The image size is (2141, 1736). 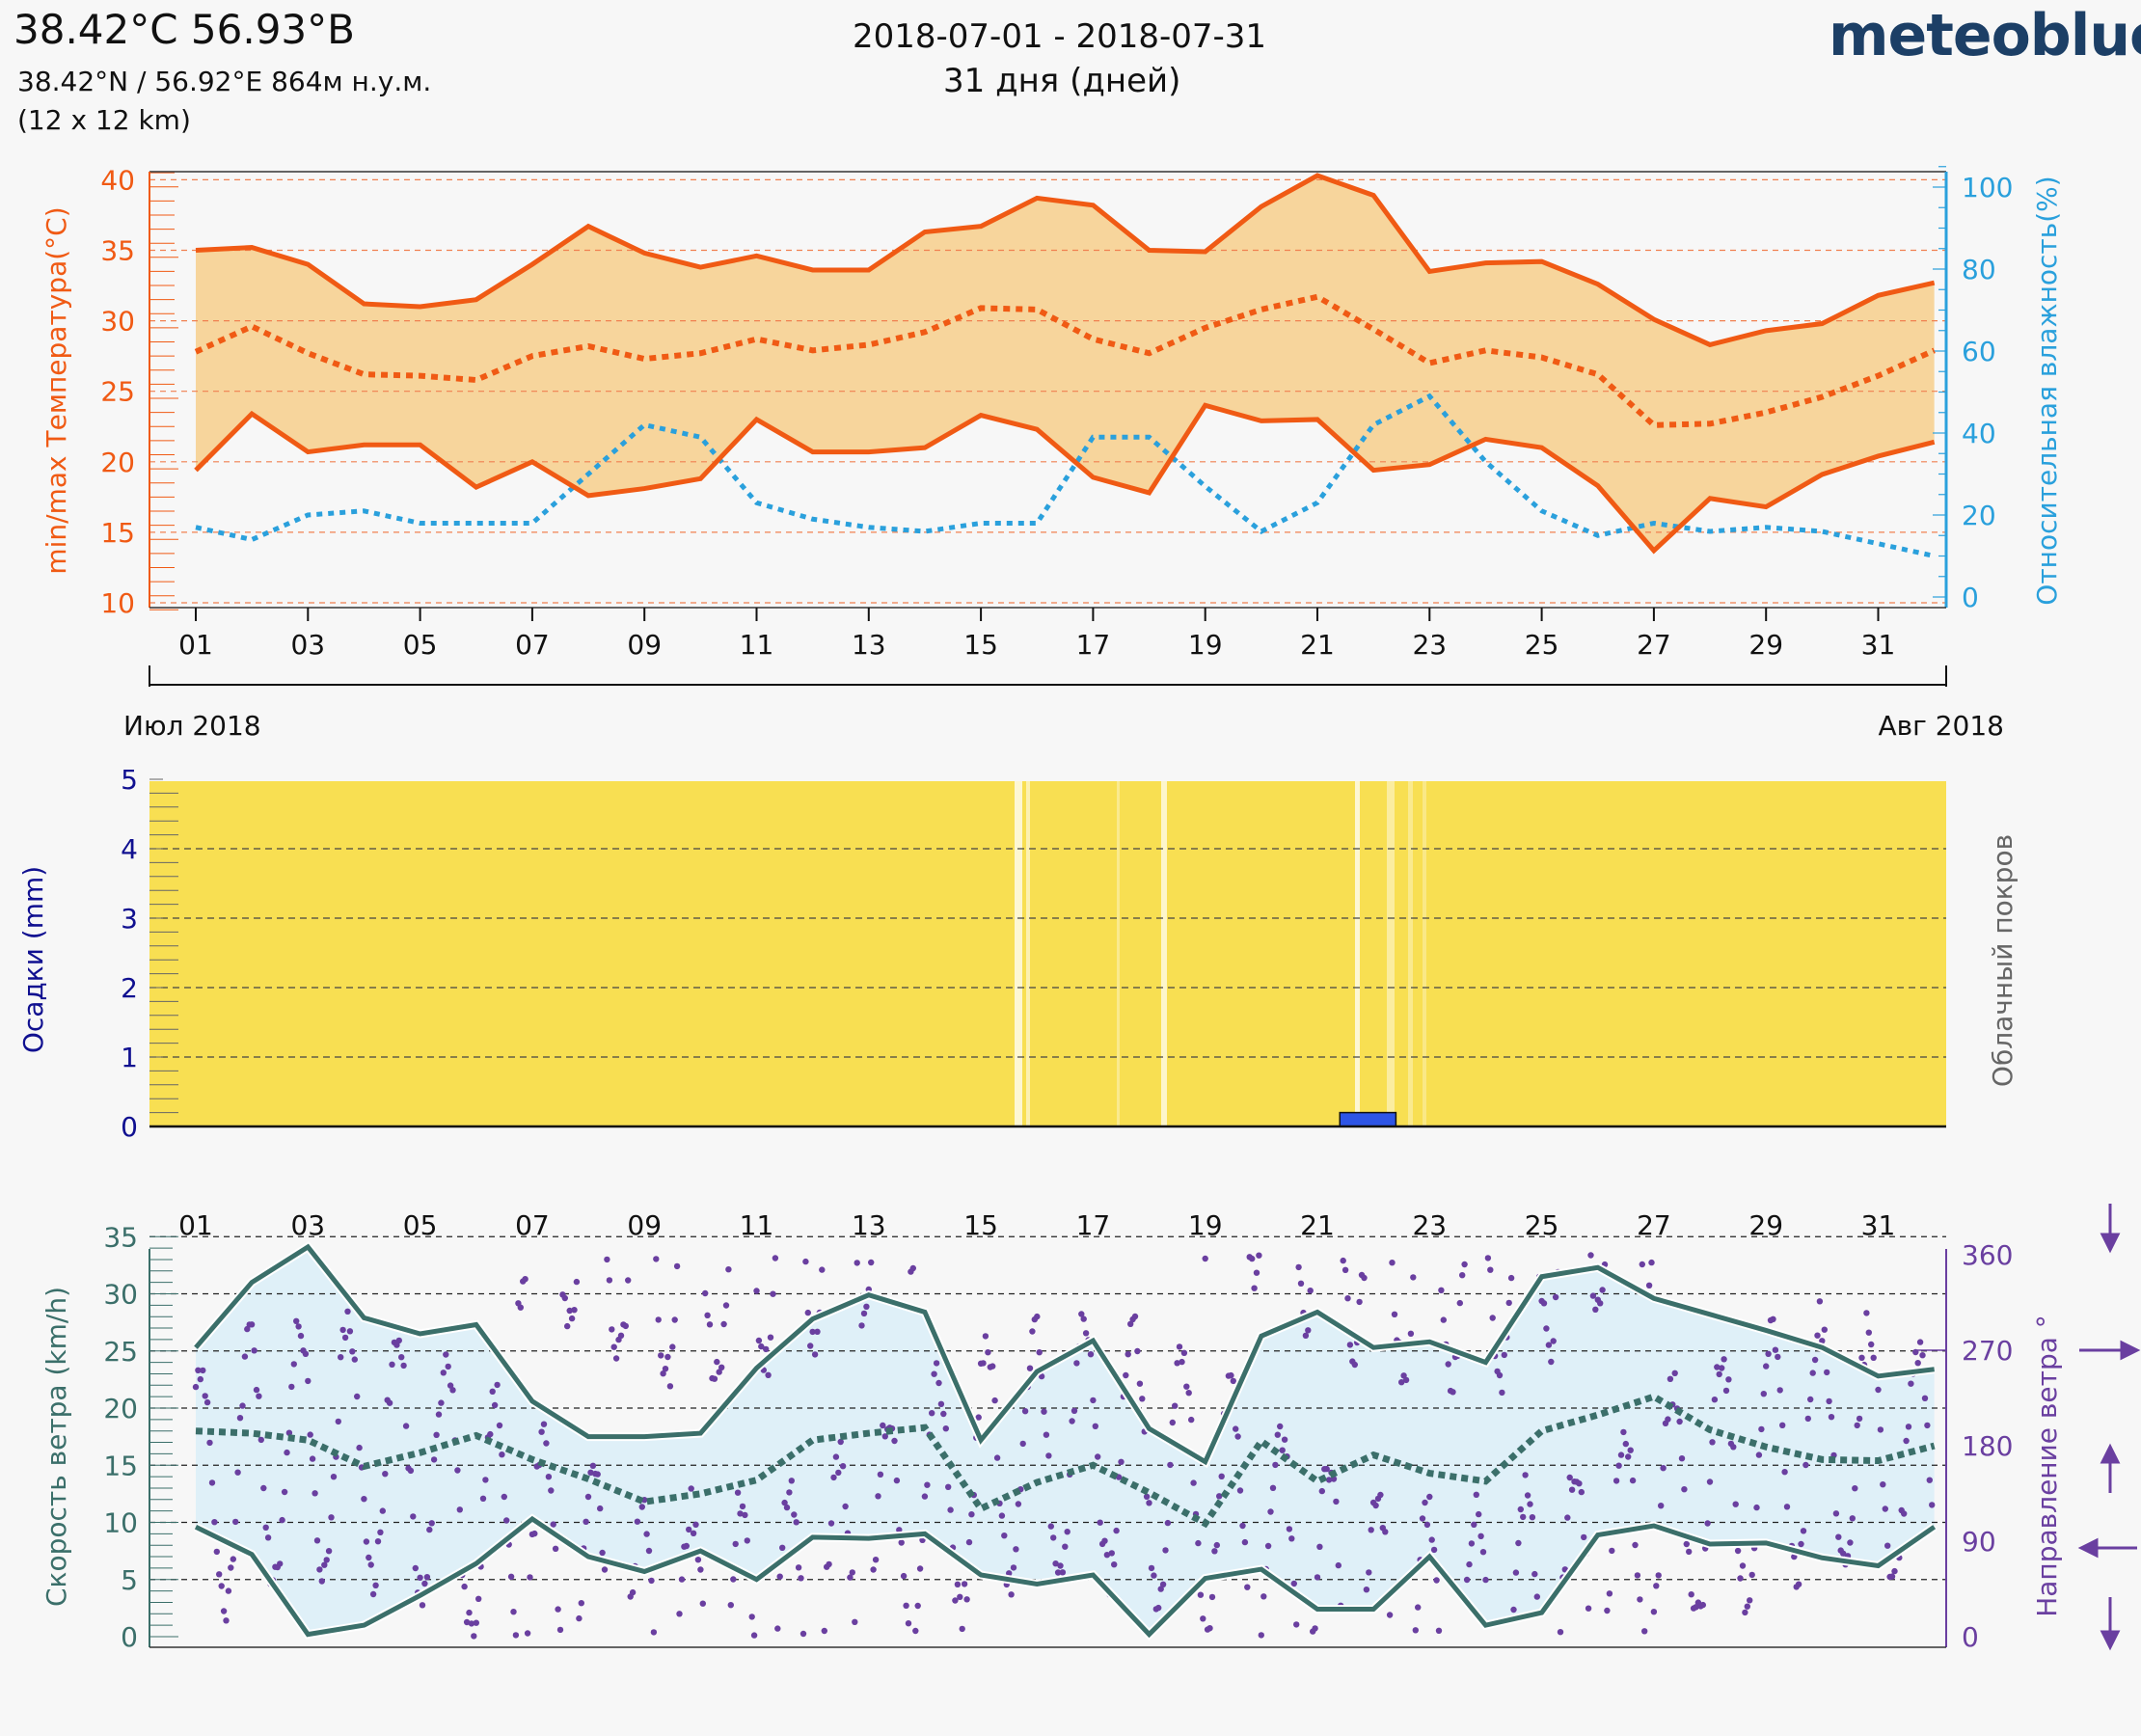 I want to click on date-tick-label: 29, so click(x=1766, y=645).